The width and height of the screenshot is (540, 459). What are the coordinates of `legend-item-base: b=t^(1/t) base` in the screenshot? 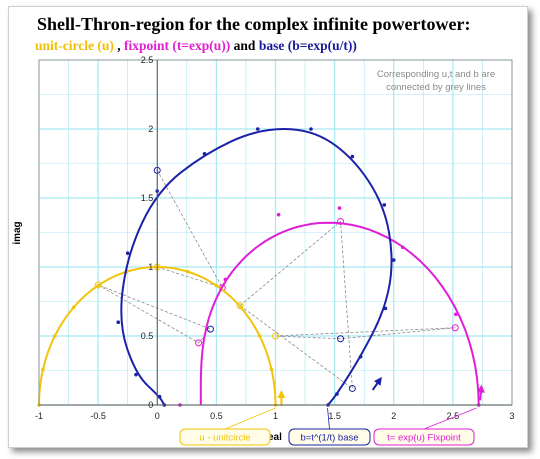 It's located at (329, 426).